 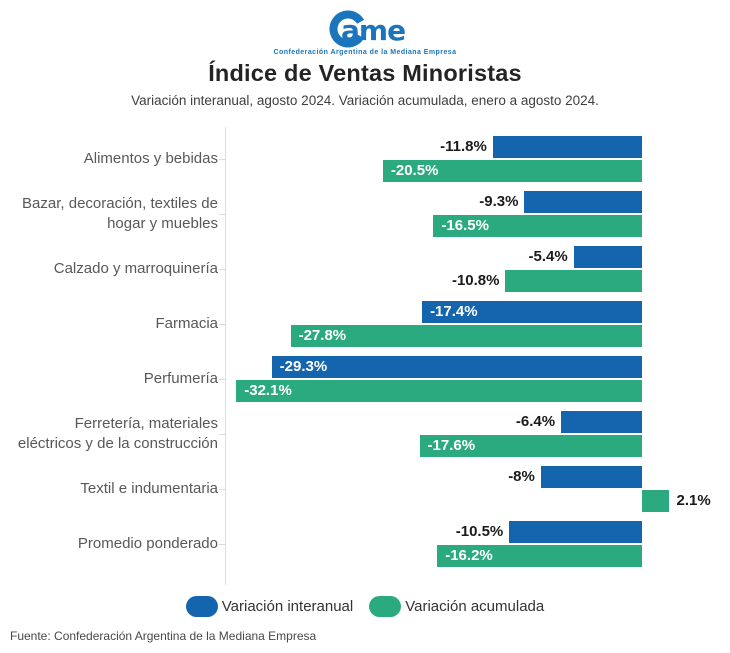 I want to click on value-label: -9.3%, so click(x=499, y=201).